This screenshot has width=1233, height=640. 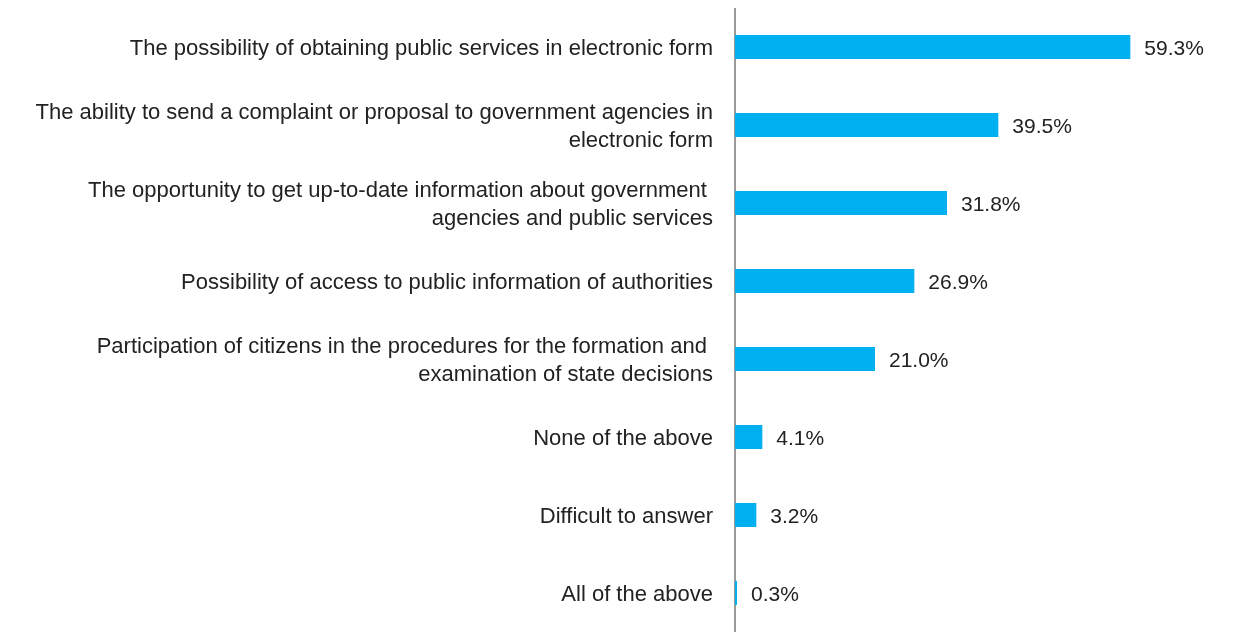 What do you see at coordinates (919, 359) in the screenshot?
I see `data-label: 21.0%` at bounding box center [919, 359].